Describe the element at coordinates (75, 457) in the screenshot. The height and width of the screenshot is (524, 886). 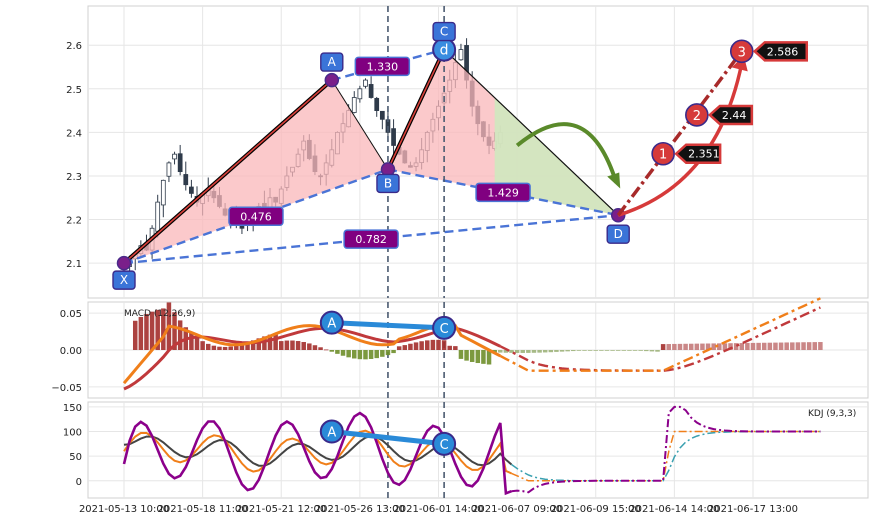
I see `kdj-ytick-label: 50` at that location.